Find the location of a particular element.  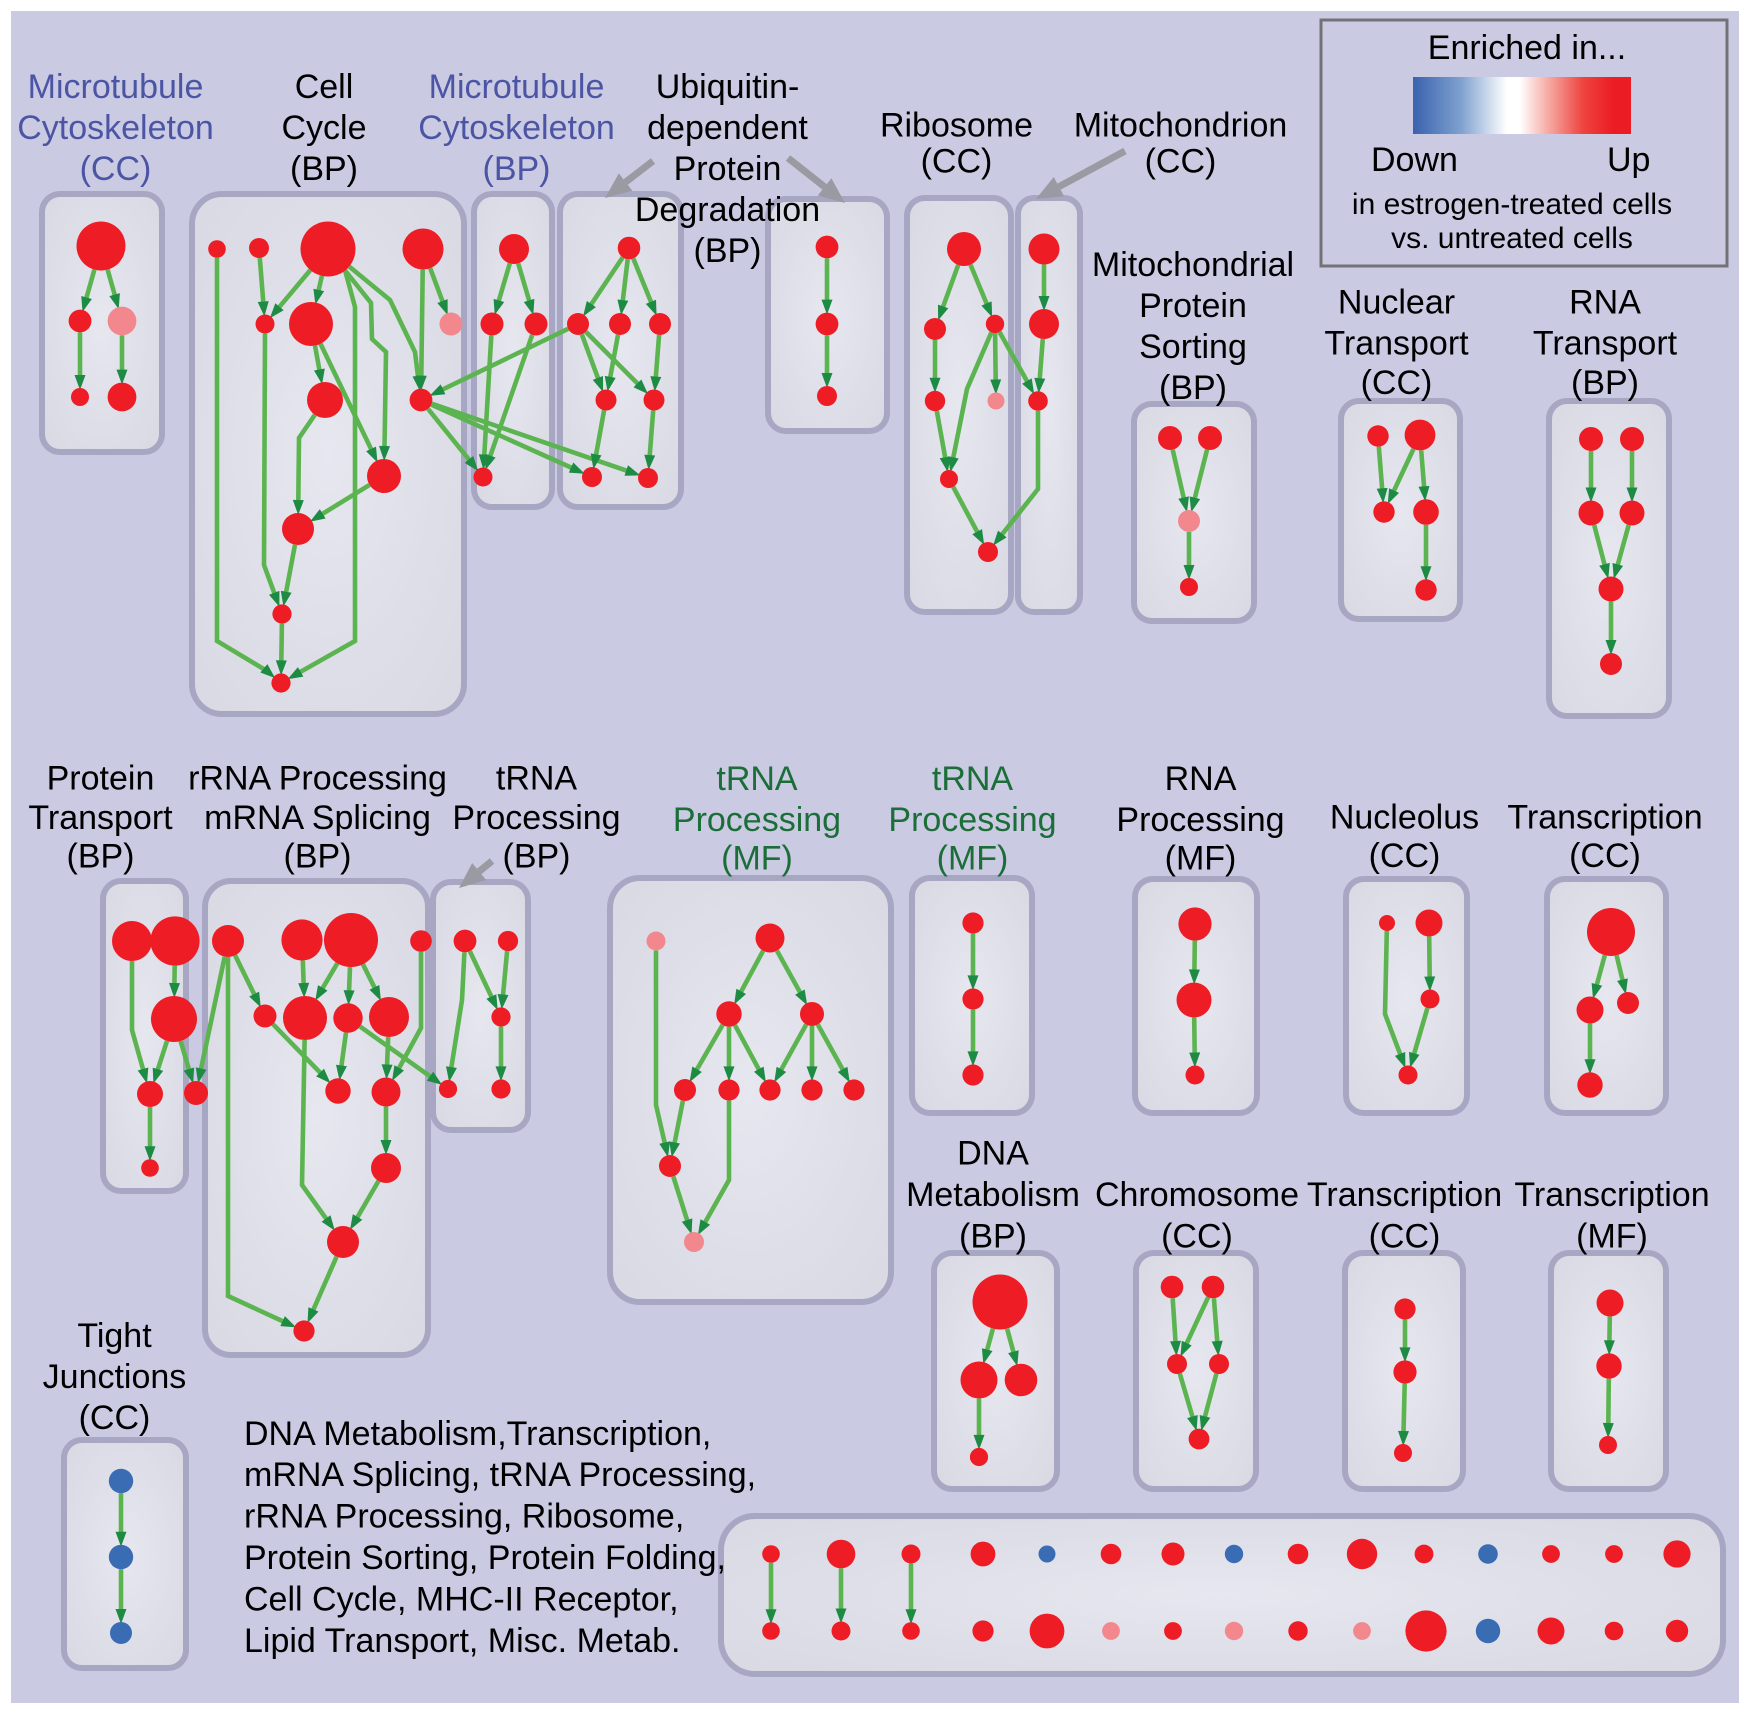

svg-text: Degradation is located at coordinates (727, 210).